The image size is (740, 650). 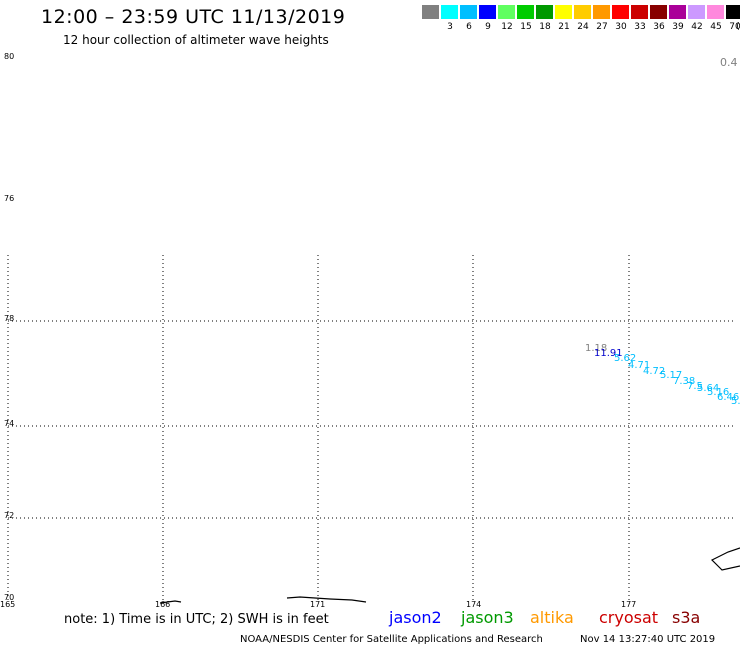 I want to click on satellite-legend-cryosat: cryosat, so click(x=629, y=617).